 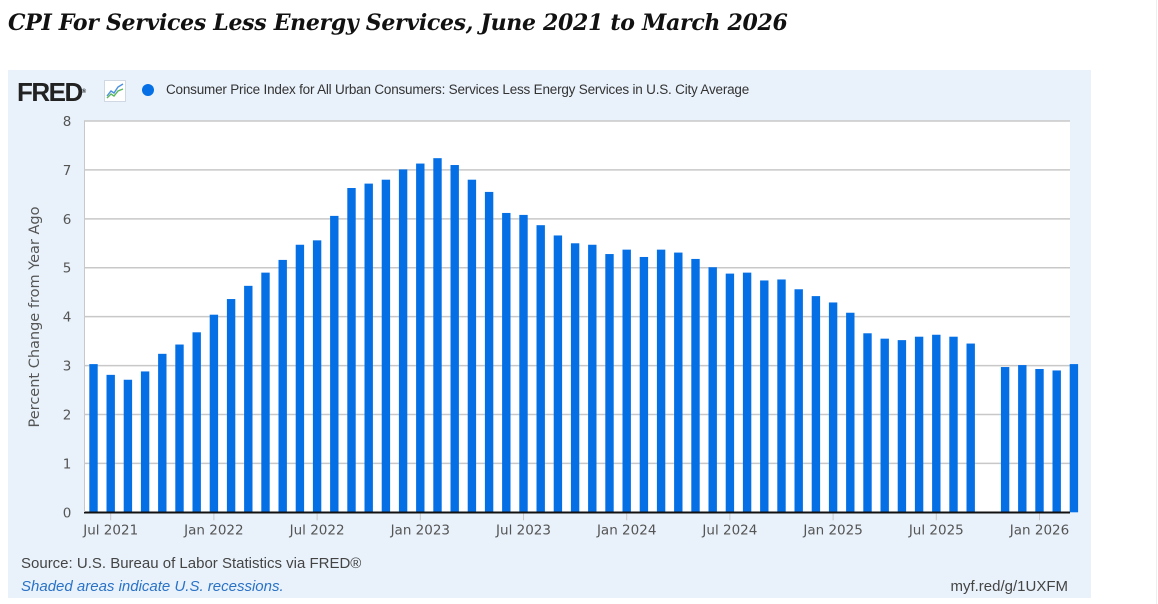 What do you see at coordinates (832, 530) in the screenshot?
I see `x-tick-label: Jan 2025` at bounding box center [832, 530].